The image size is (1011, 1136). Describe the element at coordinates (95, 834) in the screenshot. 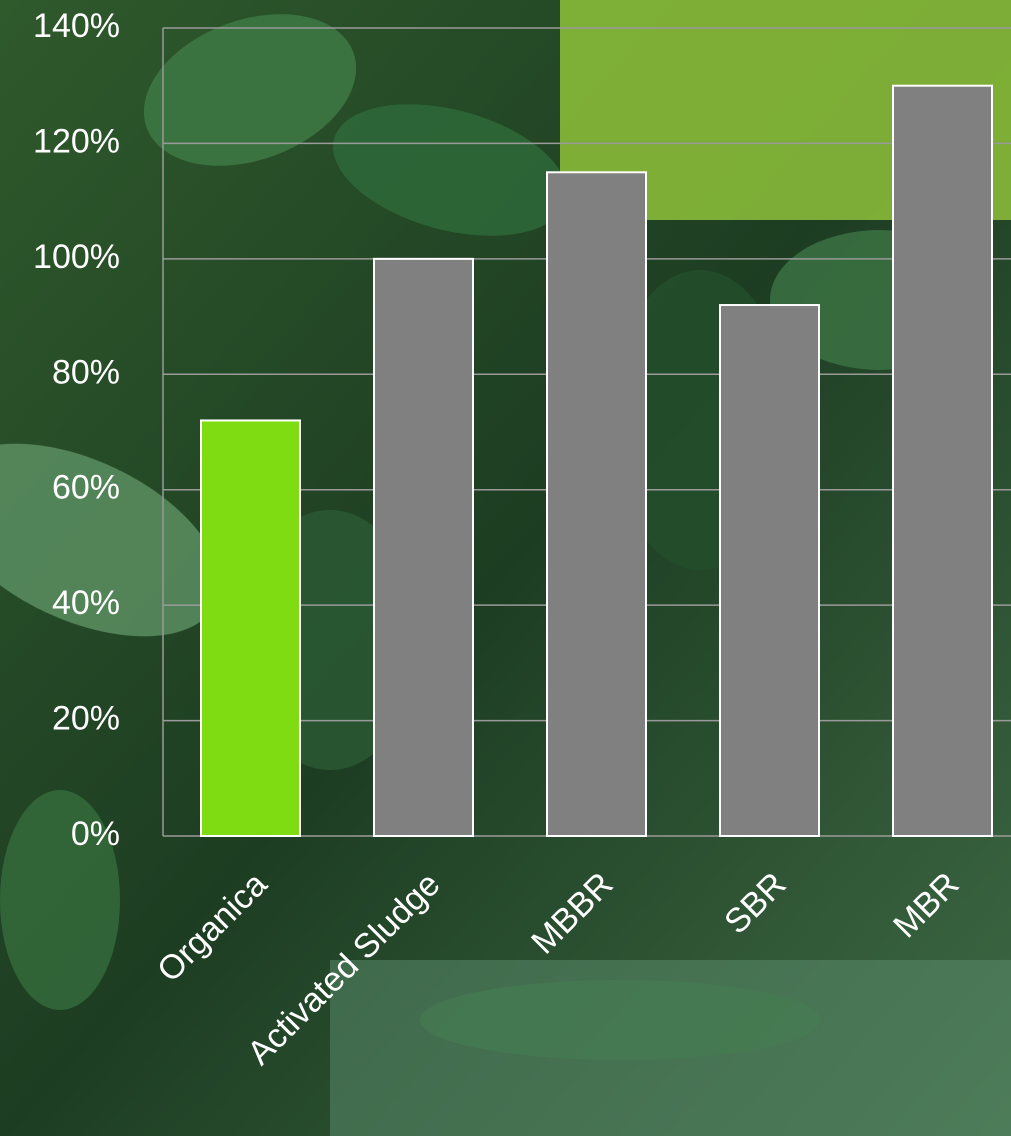

I see `y-tick-label: 0%` at that location.